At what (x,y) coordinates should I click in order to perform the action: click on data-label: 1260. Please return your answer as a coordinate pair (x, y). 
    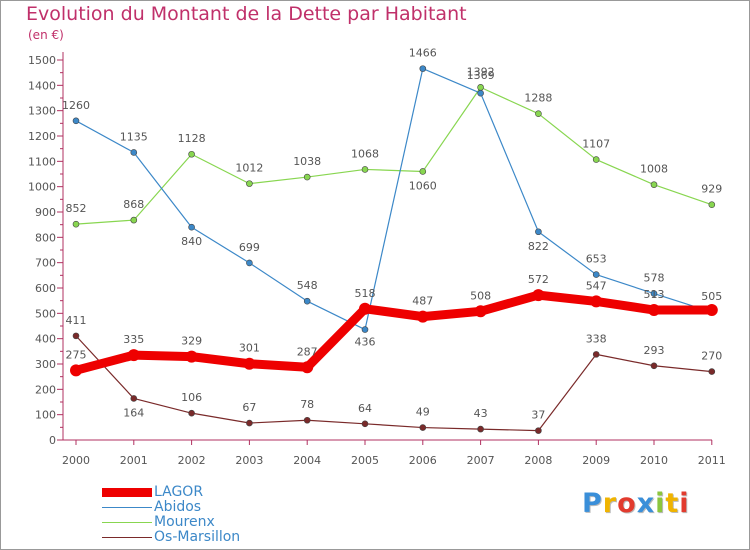
    Looking at the image, I should click on (76, 105).